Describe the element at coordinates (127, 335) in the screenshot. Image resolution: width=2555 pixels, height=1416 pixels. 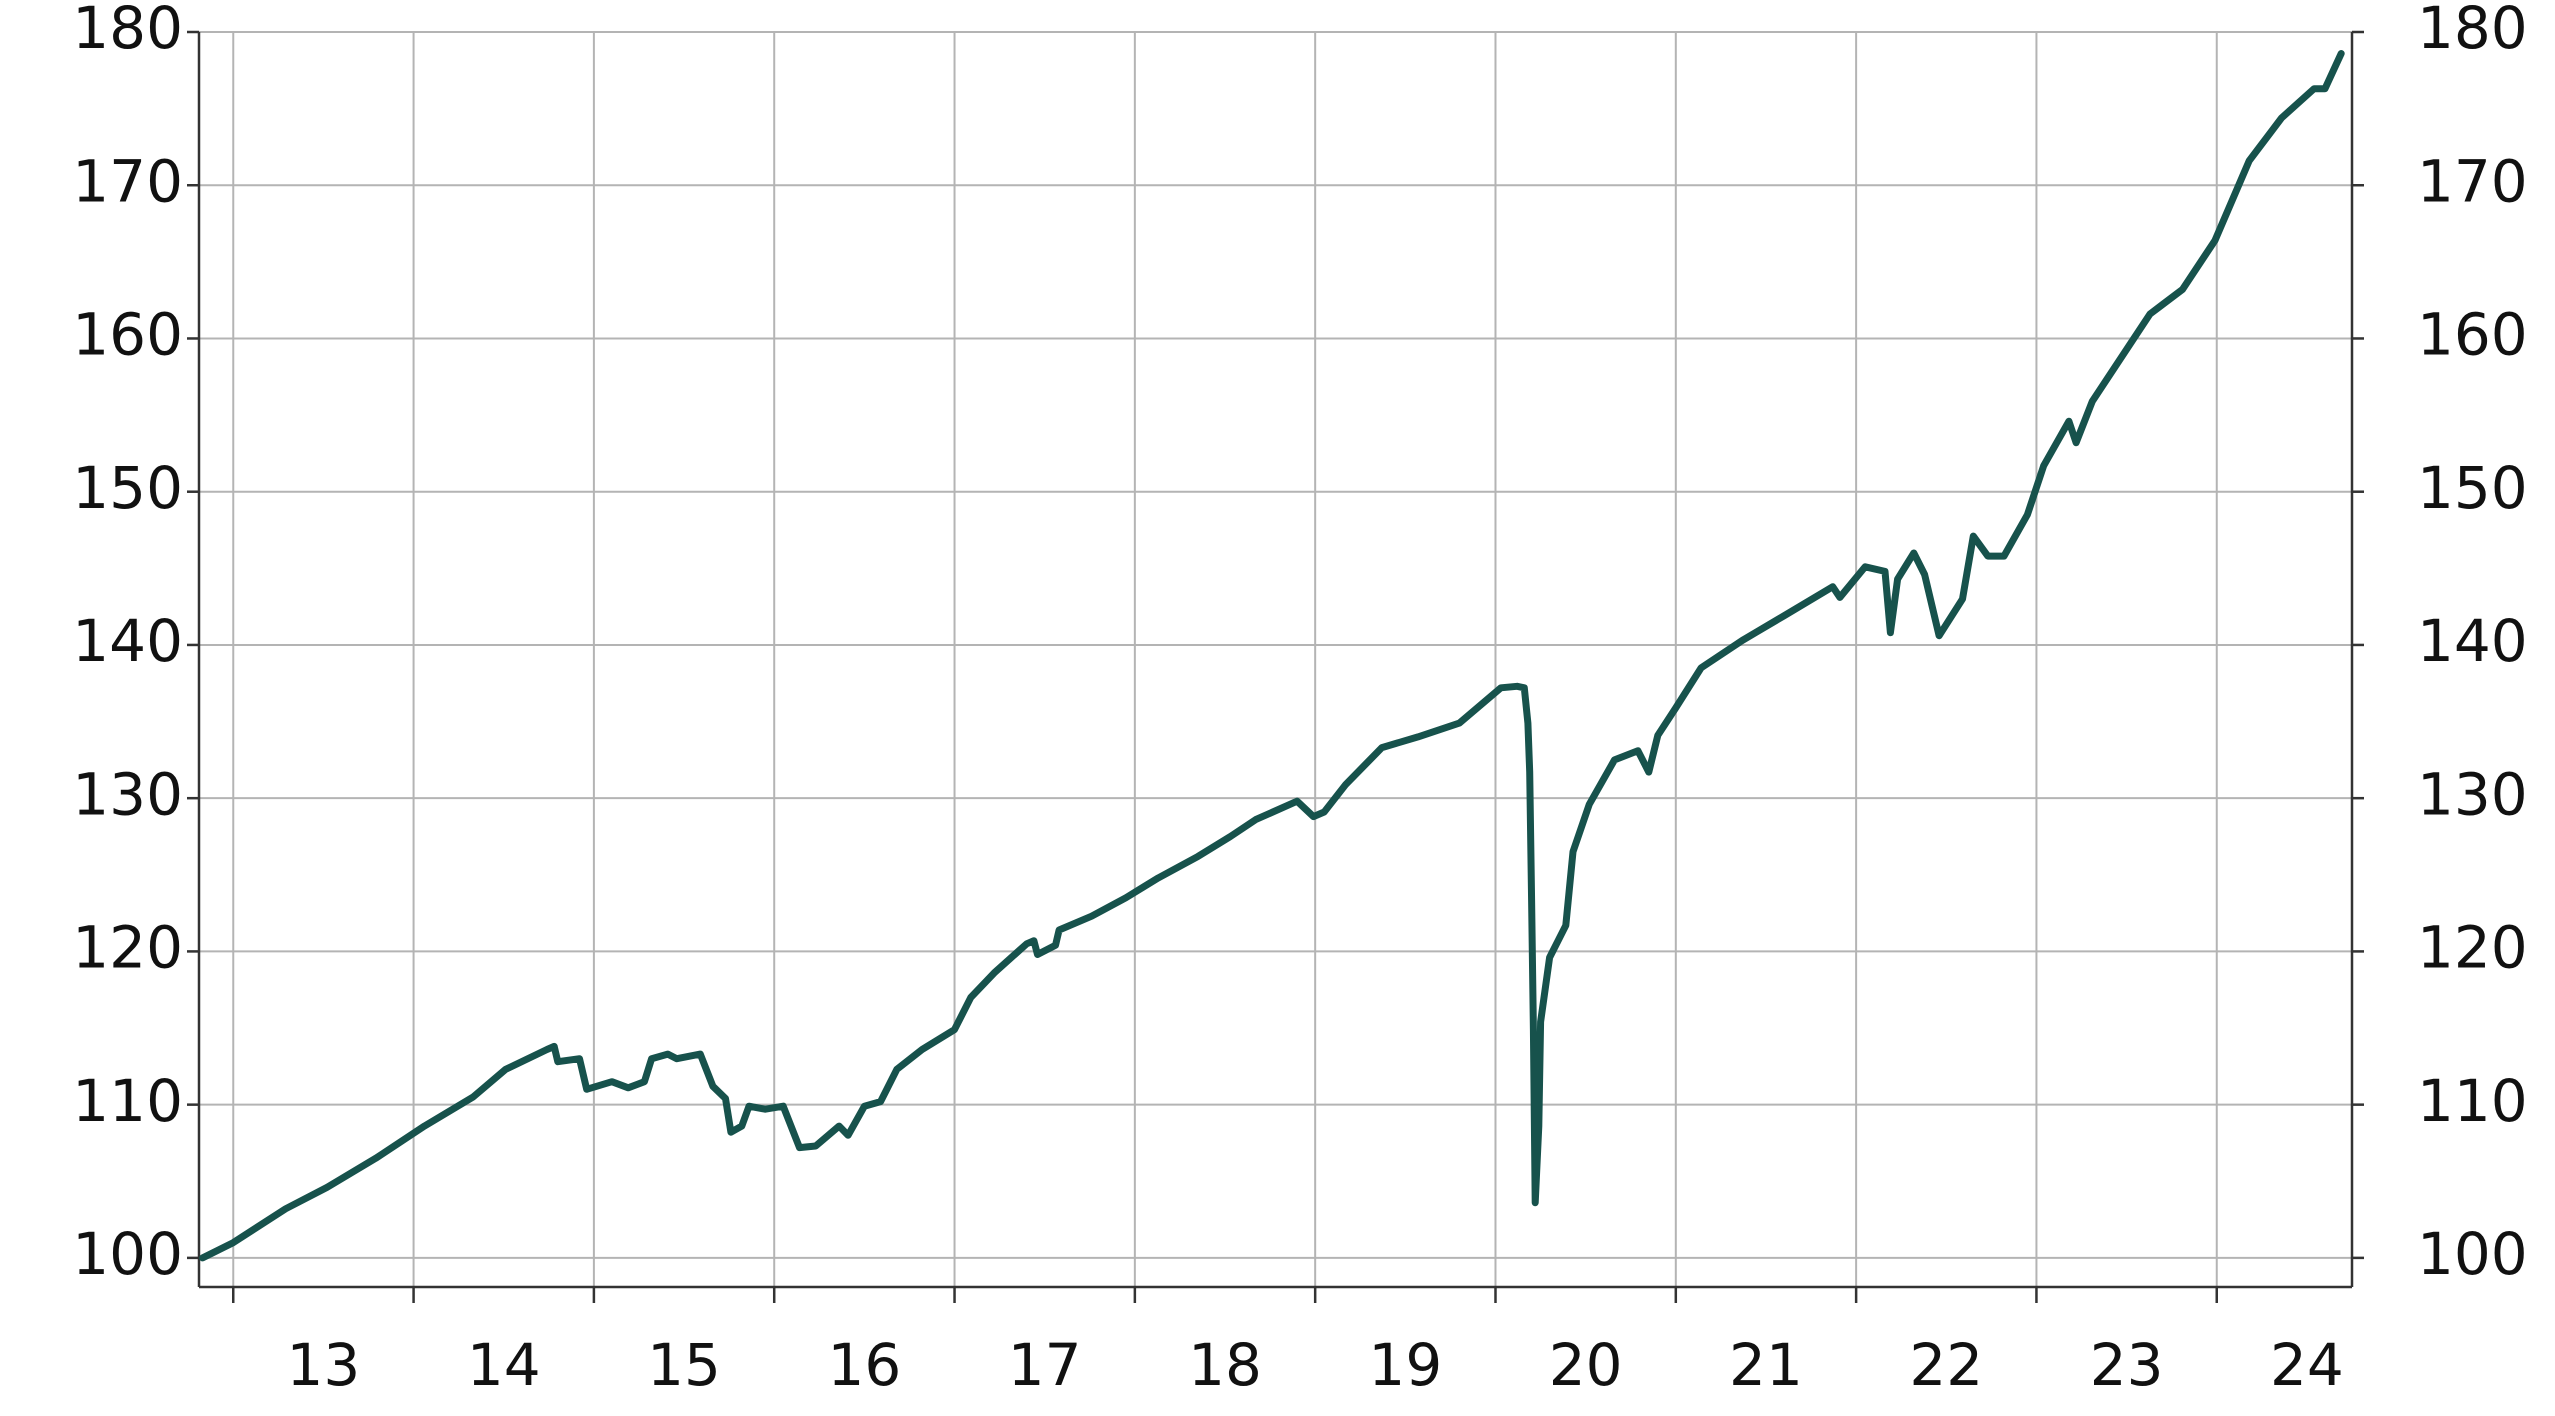
I see `y-tick-label: 160` at that location.